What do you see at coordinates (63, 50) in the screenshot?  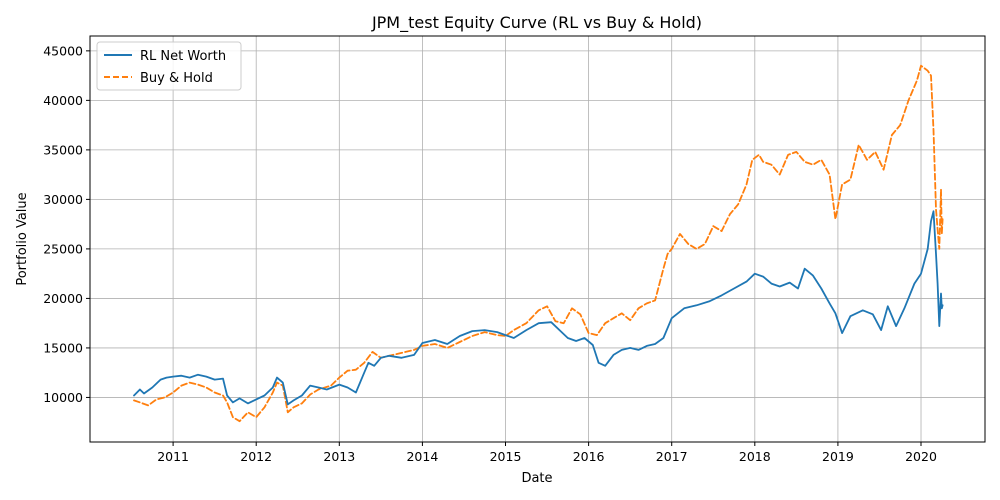 I see `y-tick-label: 45000` at bounding box center [63, 50].